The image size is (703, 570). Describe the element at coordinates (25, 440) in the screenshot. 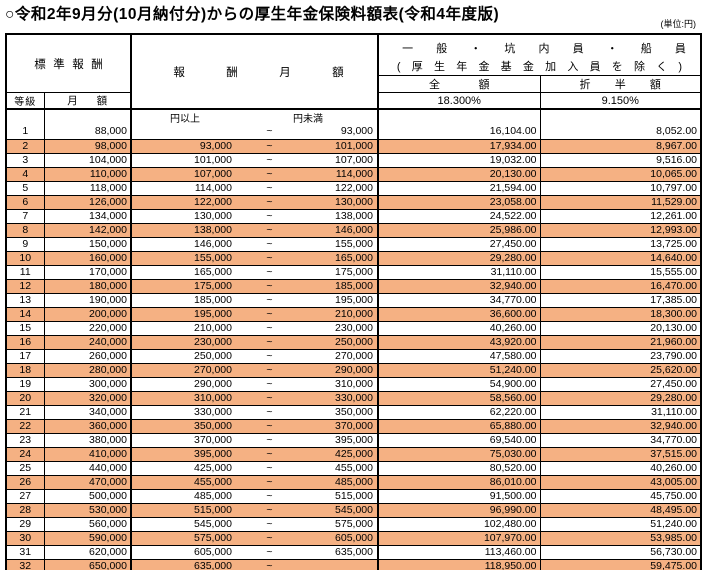

I see `grade-cell: 23` at that location.